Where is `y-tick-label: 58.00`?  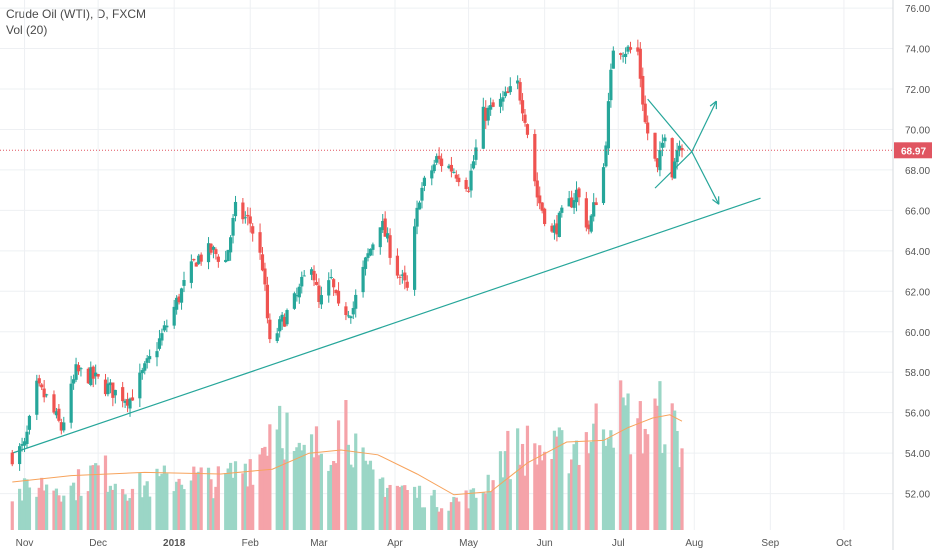 y-tick-label: 58.00 is located at coordinates (917, 373).